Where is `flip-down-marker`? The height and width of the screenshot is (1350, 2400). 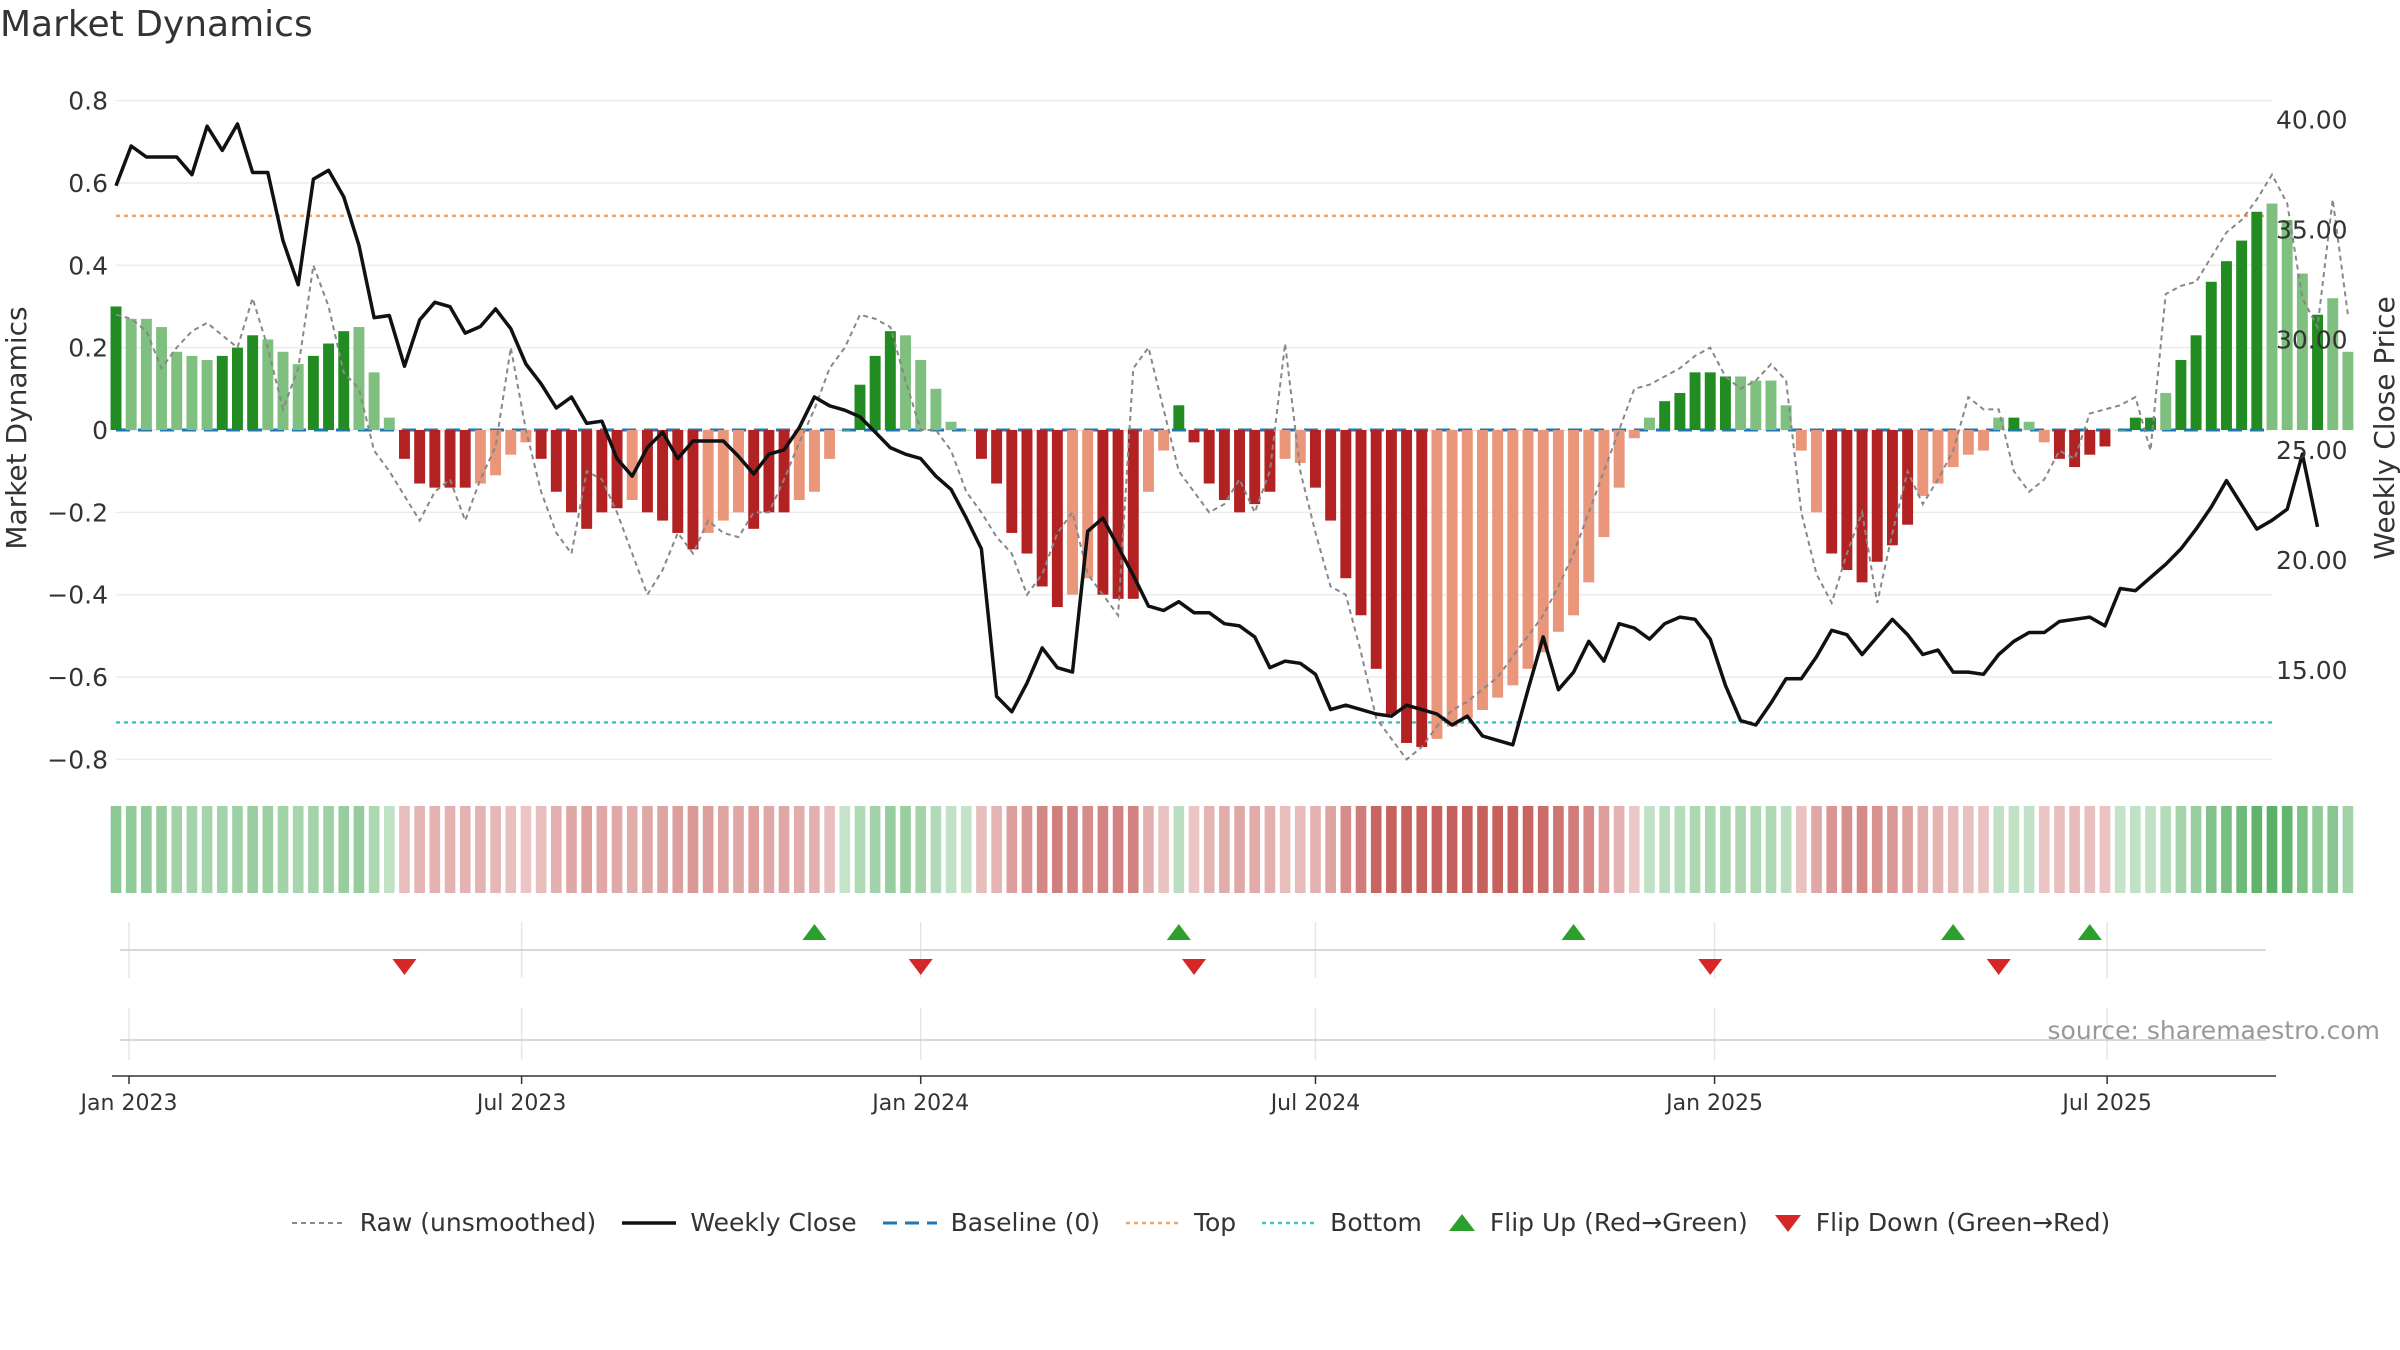
flip-down-marker is located at coordinates (1710, 967).